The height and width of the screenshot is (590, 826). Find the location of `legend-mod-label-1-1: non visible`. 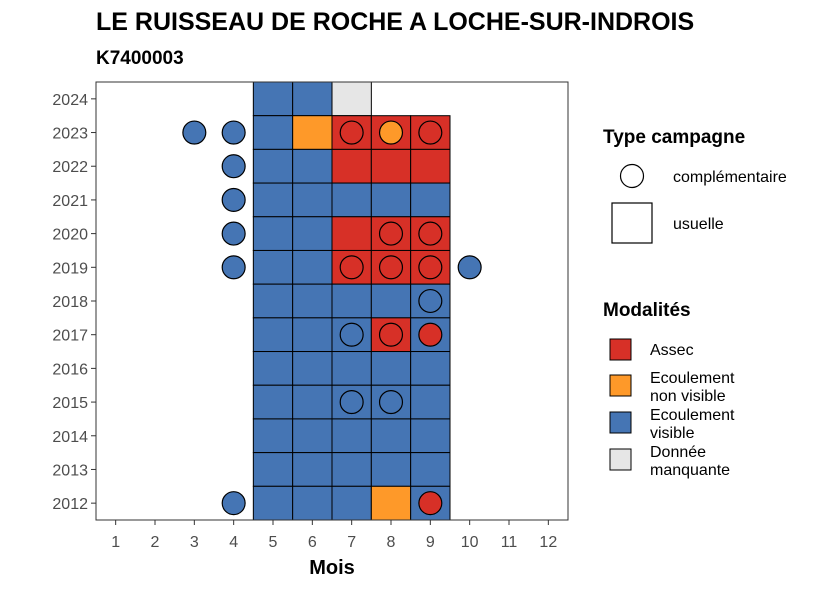

legend-mod-label-1-1: non visible is located at coordinates (688, 396).